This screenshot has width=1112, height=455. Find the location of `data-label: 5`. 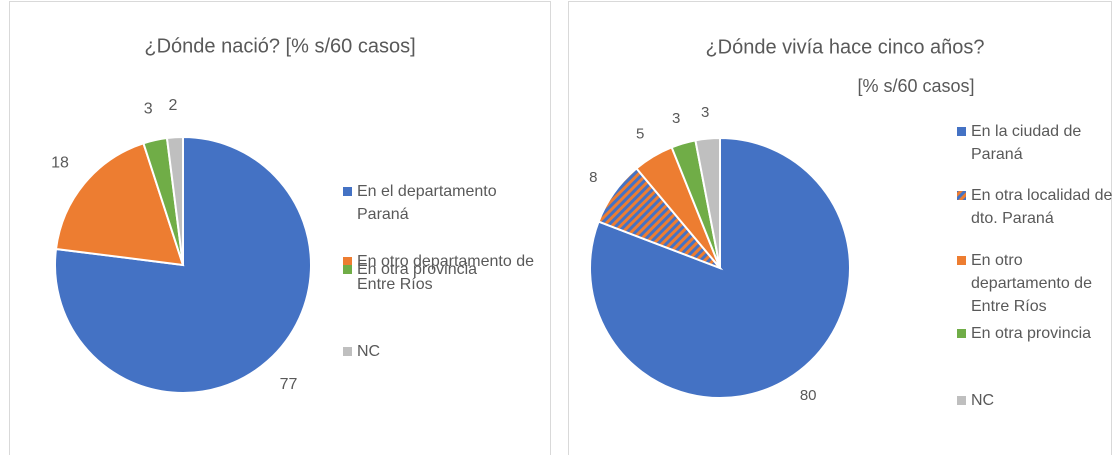

data-label: 5 is located at coordinates (640, 134).